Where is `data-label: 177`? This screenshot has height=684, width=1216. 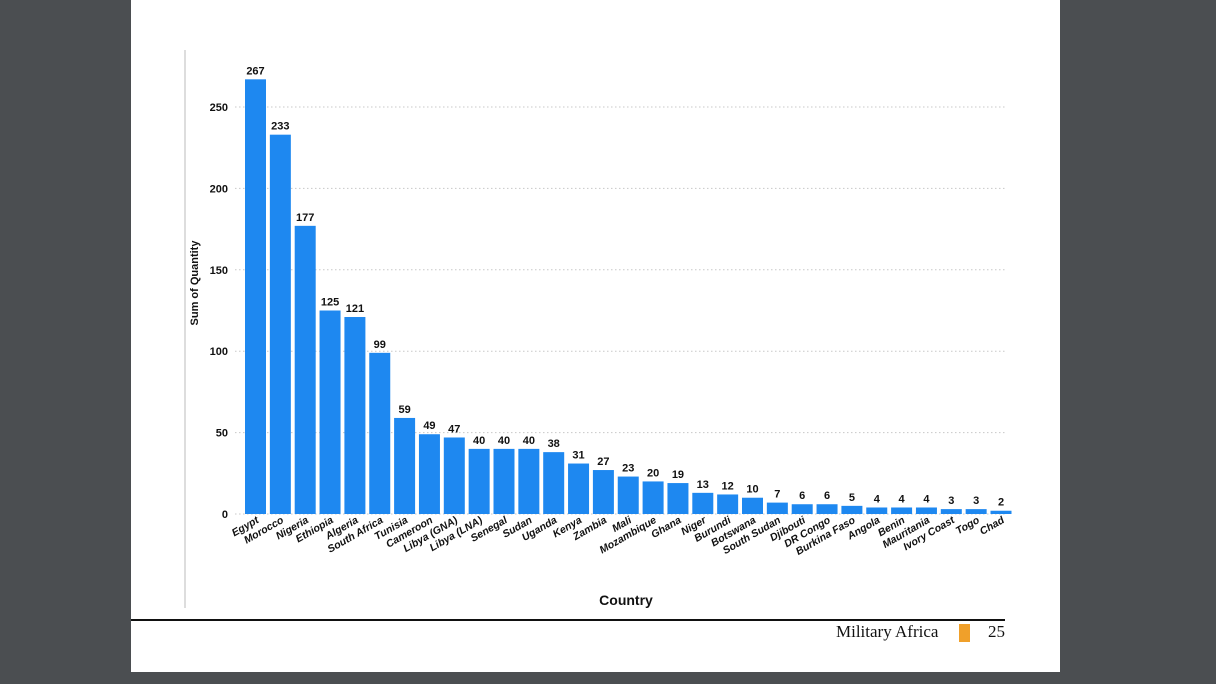 data-label: 177 is located at coordinates (305, 218).